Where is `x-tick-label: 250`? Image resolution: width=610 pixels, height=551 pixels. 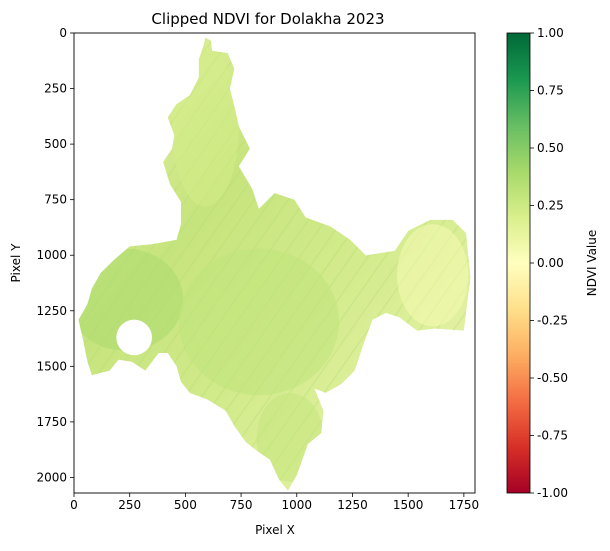 x-tick-label: 250 is located at coordinates (129, 505).